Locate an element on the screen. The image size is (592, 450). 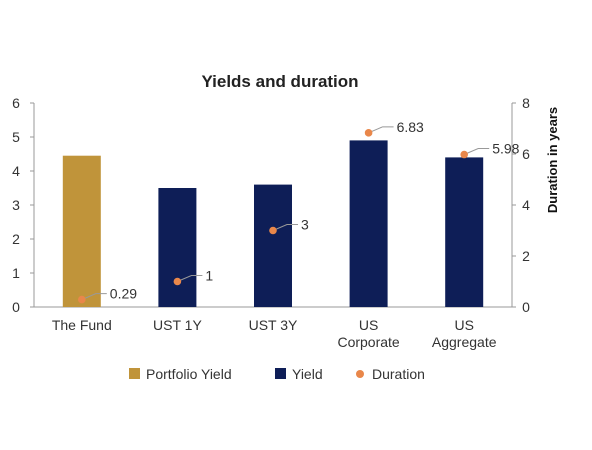
legend-swatch-duration is located at coordinates (360, 374).